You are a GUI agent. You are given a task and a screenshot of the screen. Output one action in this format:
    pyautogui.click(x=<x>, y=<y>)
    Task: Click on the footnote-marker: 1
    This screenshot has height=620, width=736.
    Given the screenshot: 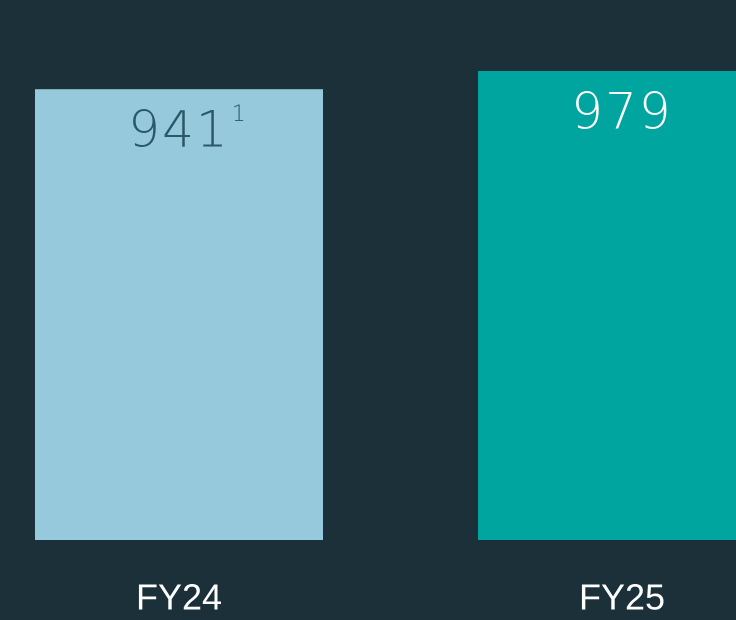 What is the action you would take?
    pyautogui.click(x=239, y=114)
    